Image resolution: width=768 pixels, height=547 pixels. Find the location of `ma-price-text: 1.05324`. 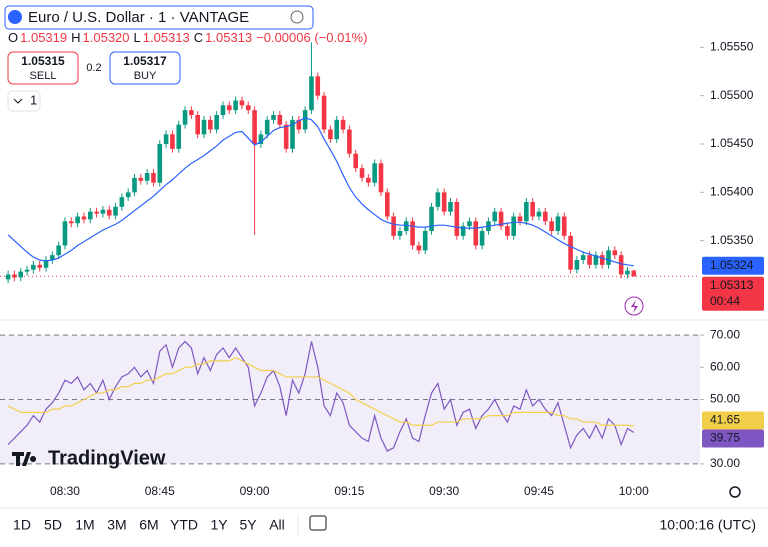

ma-price-text: 1.05324 is located at coordinates (732, 265).